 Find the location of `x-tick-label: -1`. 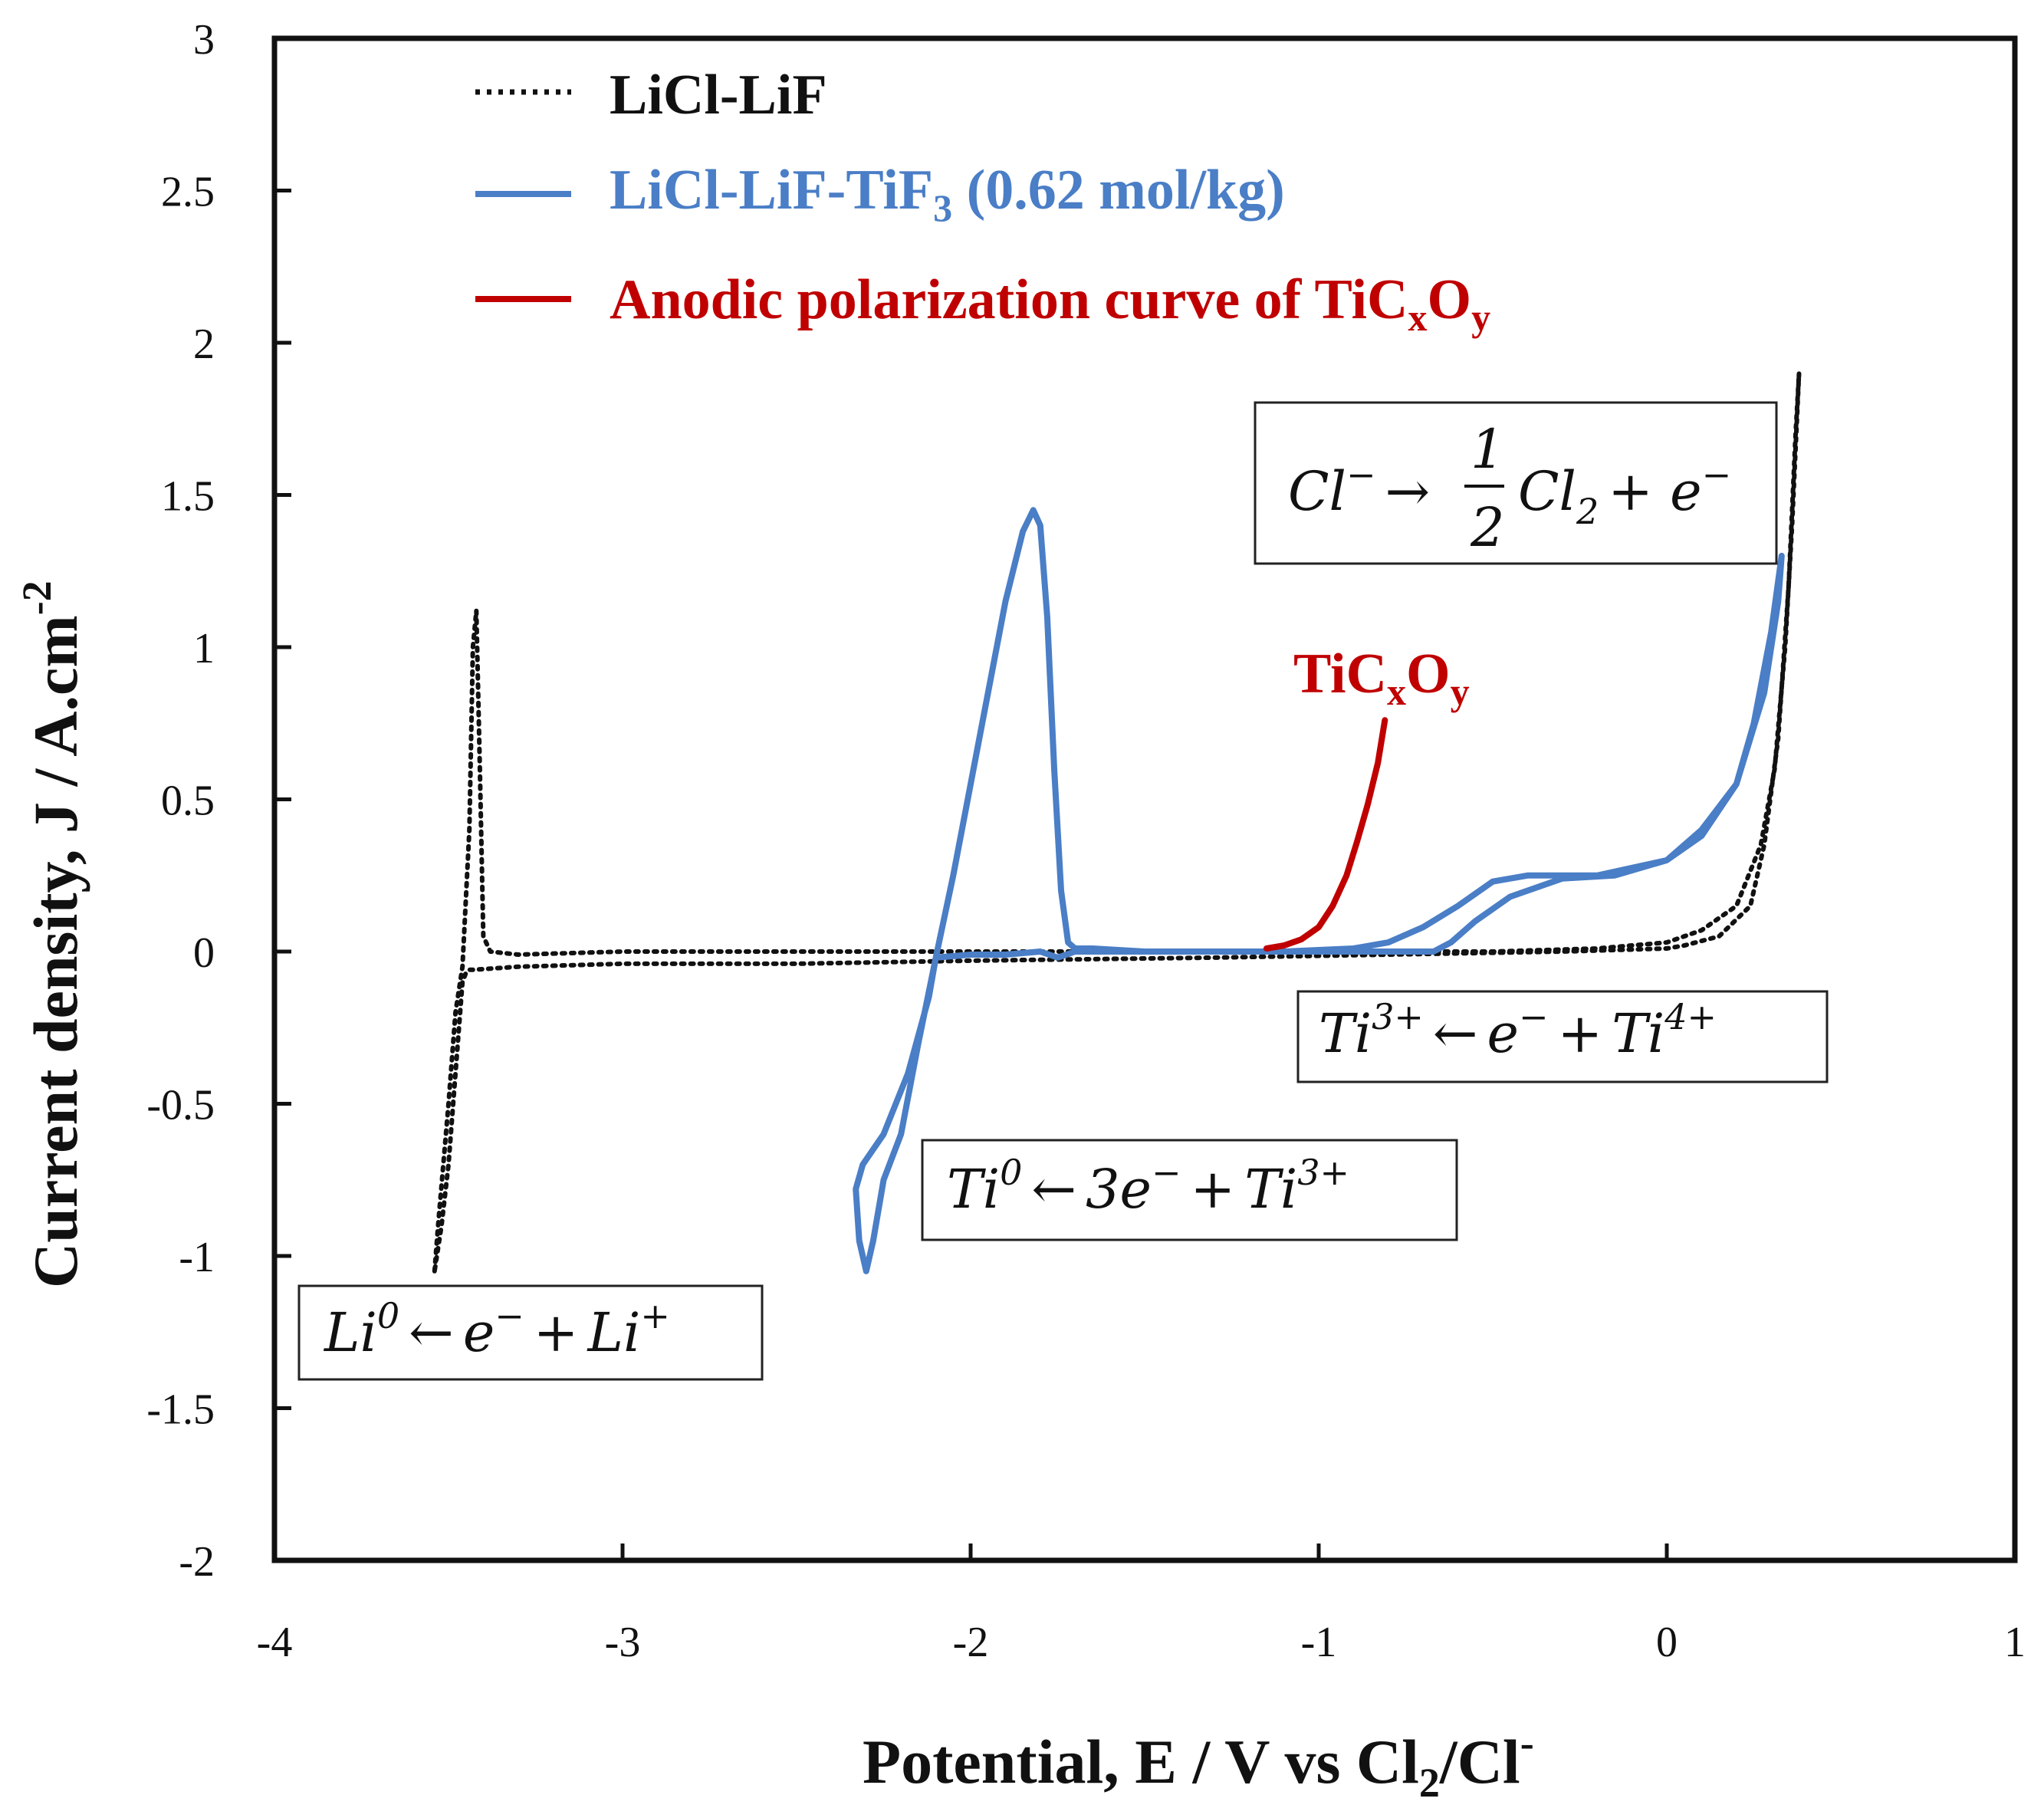

x-tick-label: -1 is located at coordinates (1319, 1642).